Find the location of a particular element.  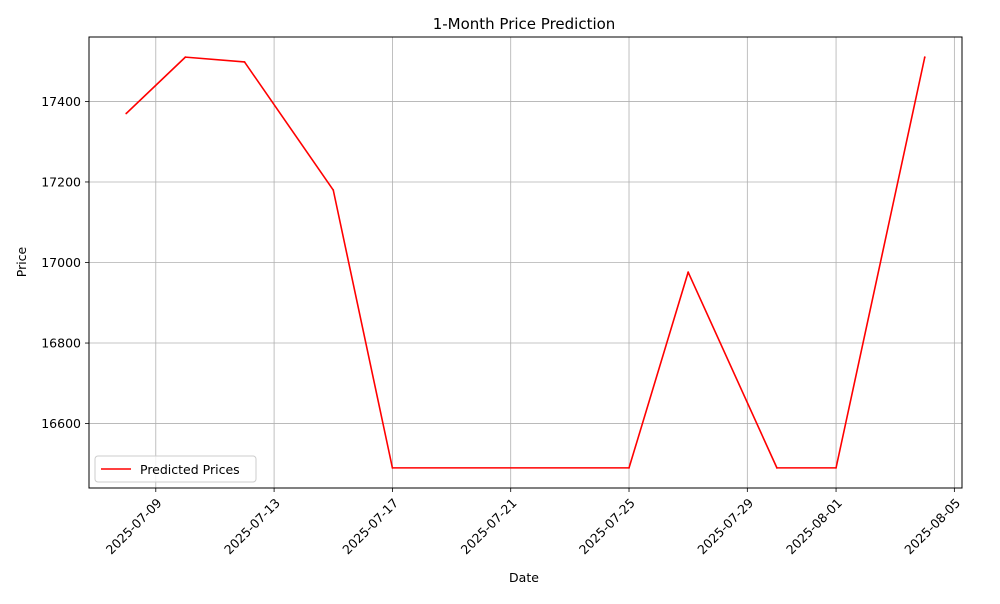

y-tick-label: 17200 is located at coordinates (61, 181).